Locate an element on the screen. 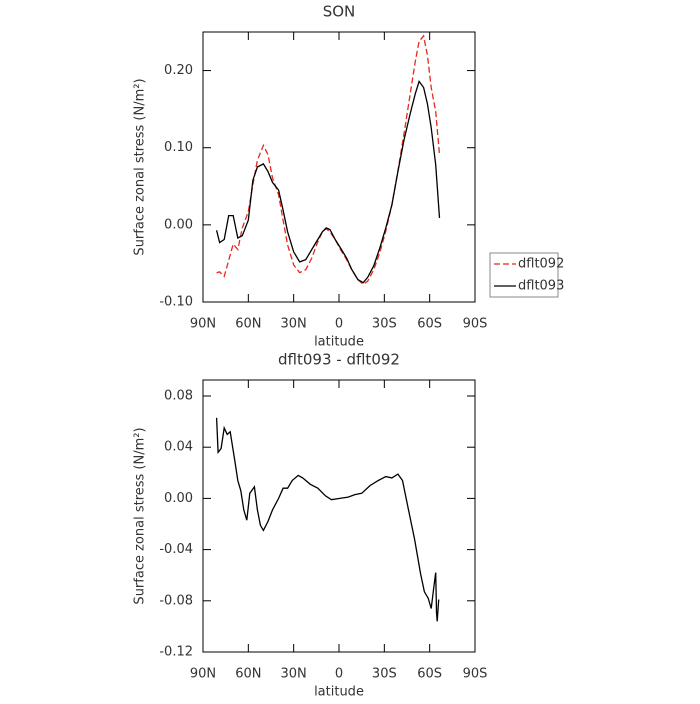 This screenshot has height=704, width=700. y-tick-label: 0.10 is located at coordinates (178, 147).